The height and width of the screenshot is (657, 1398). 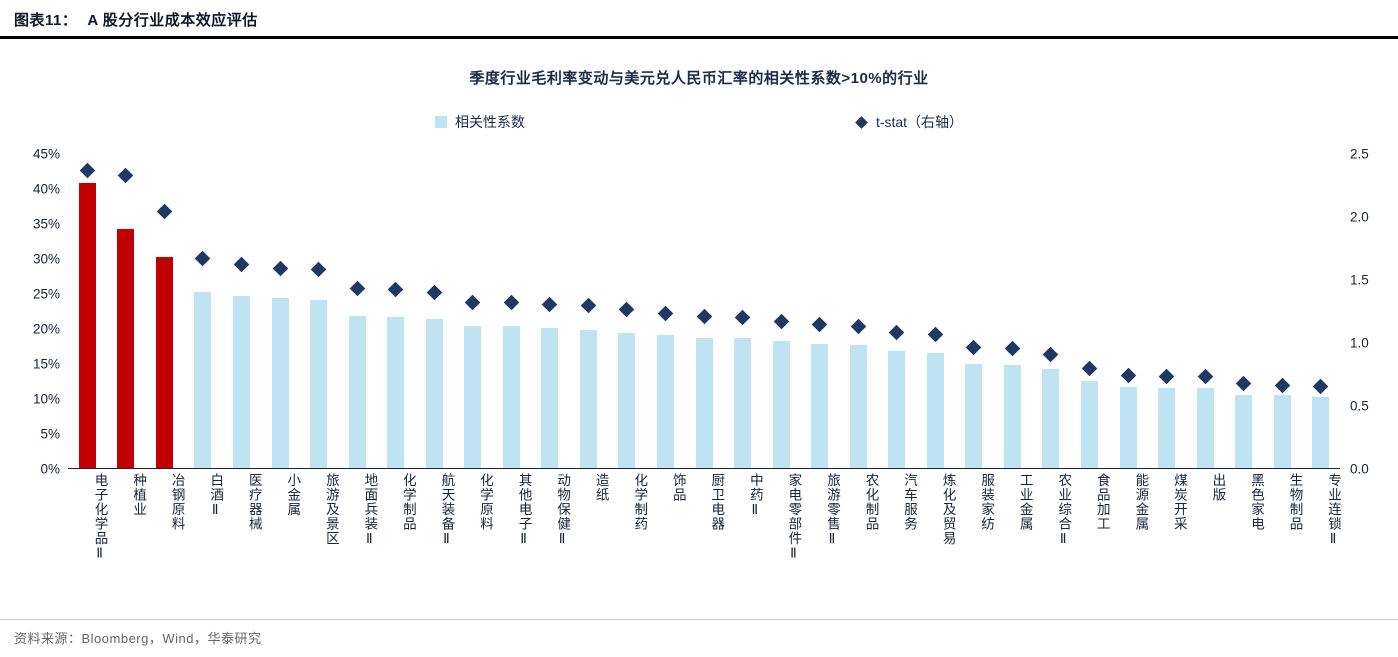 I want to click on legend-item-correlation: 相关性系数, so click(x=479, y=122).